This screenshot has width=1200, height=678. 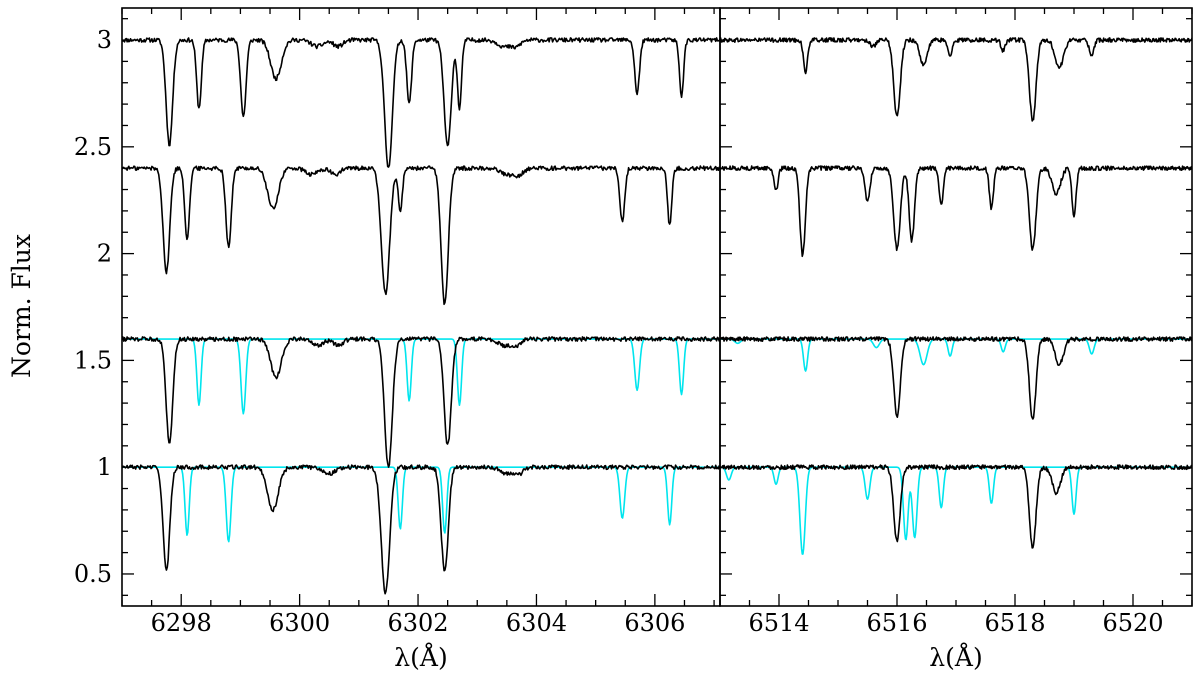 I want to click on x-tick-label: 6298, so click(x=181, y=623).